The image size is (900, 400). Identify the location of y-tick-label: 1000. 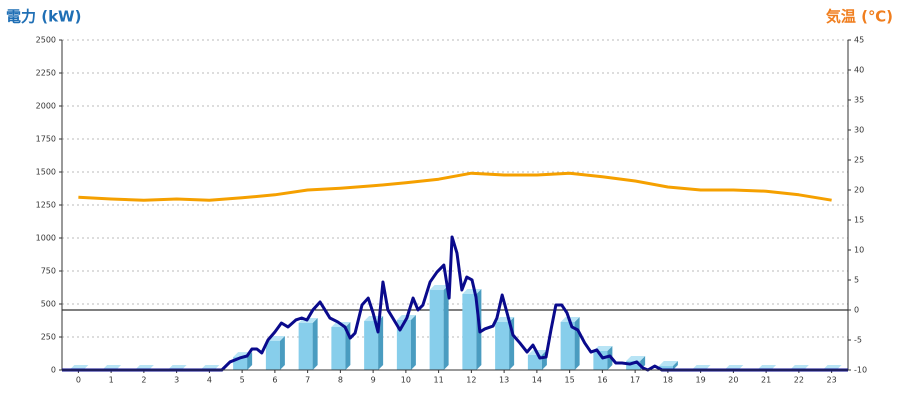
(46, 238).